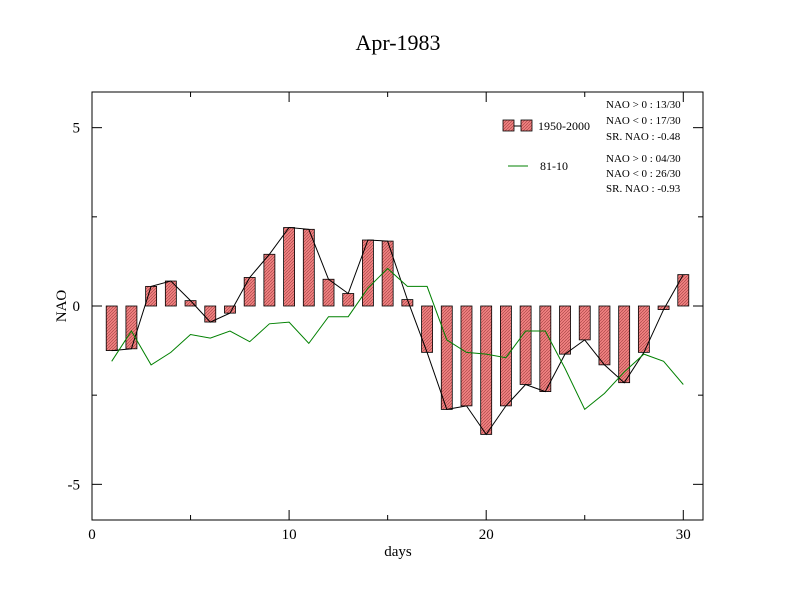 This screenshot has height=612, width=792. I want to click on legend-label-1950-2000: 1950-2000, so click(564, 126).